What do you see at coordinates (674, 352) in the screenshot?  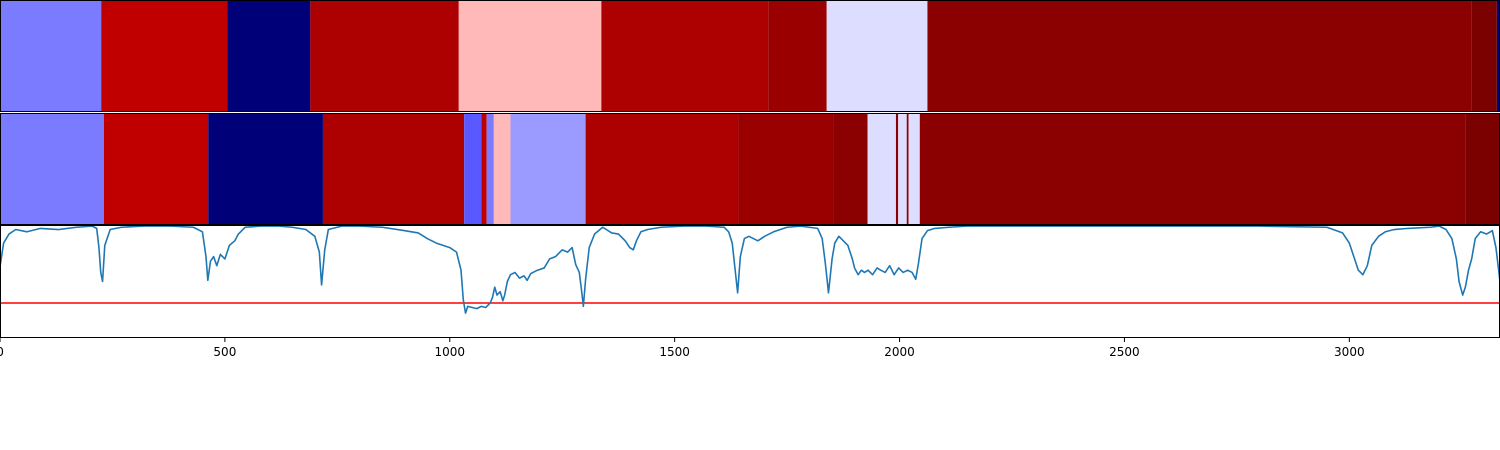 I see `x-tick-label: 1500` at bounding box center [674, 352].